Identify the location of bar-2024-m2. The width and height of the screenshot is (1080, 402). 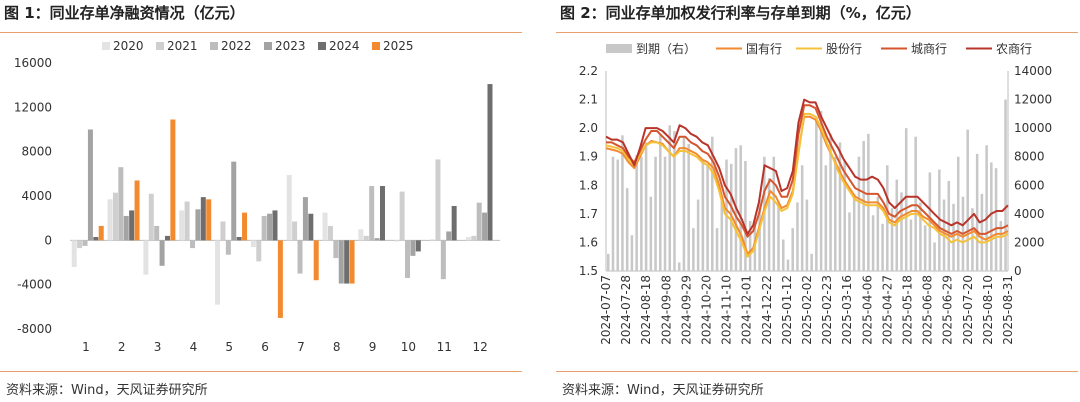
(132, 225).